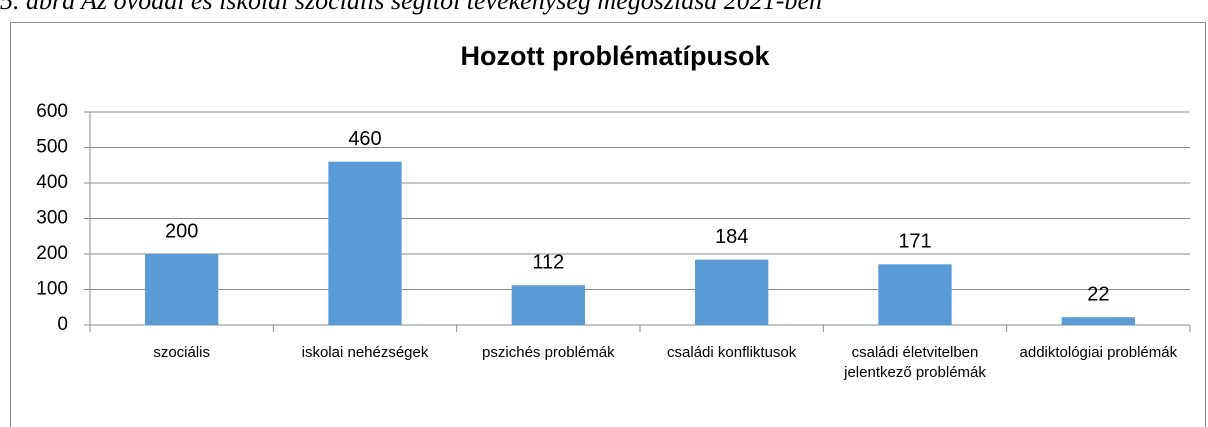 This screenshot has height=427, width=1208. Describe the element at coordinates (616, 56) in the screenshot. I see `chart-title: Hozott problématípusok` at that location.